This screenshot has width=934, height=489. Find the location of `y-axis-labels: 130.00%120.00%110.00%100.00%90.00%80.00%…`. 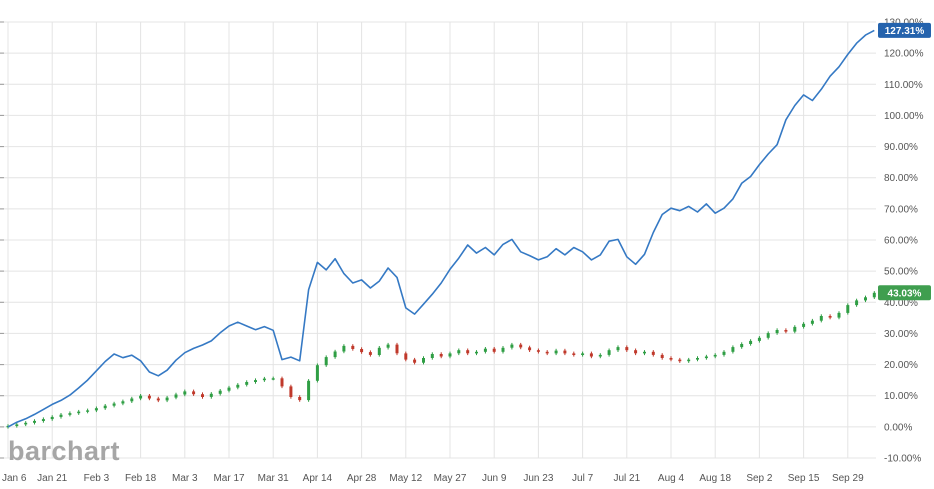

y-axis-labels: 130.00%120.00%110.00%100.00%90.00%80.00%… is located at coordinates (904, 241).